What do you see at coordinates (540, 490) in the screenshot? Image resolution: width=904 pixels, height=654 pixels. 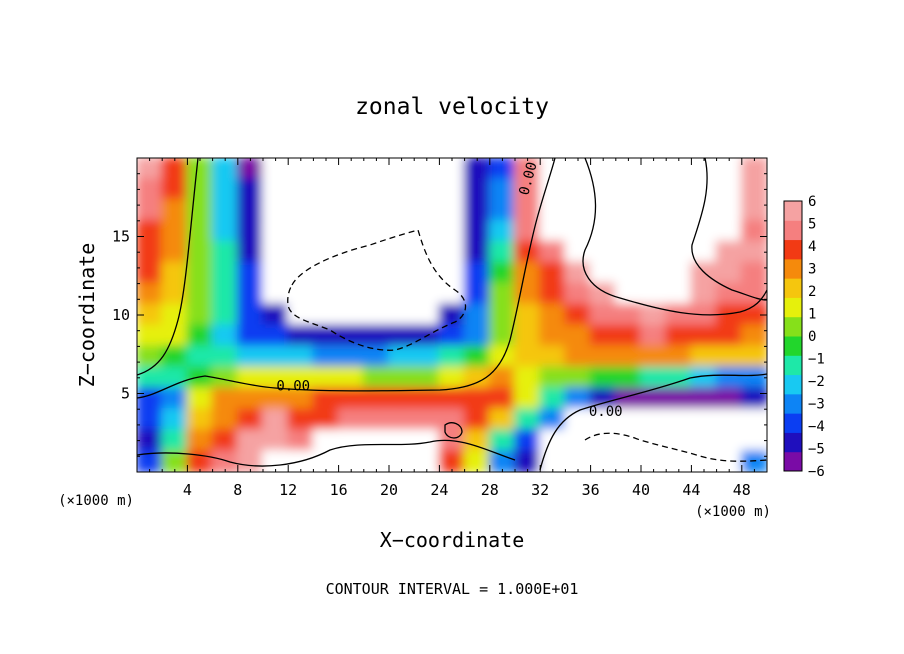 I see `x-tick-label: 32` at bounding box center [540, 490].